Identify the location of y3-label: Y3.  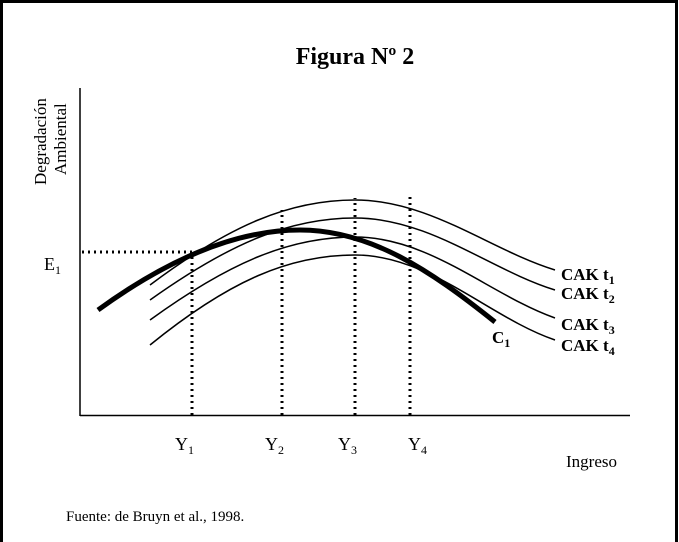
(347, 445).